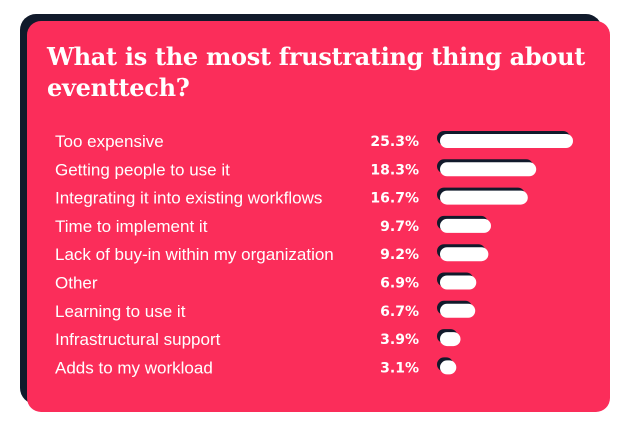 The width and height of the screenshot is (628, 432). What do you see at coordinates (120, 311) in the screenshot?
I see `category-label: Learning to use it` at bounding box center [120, 311].